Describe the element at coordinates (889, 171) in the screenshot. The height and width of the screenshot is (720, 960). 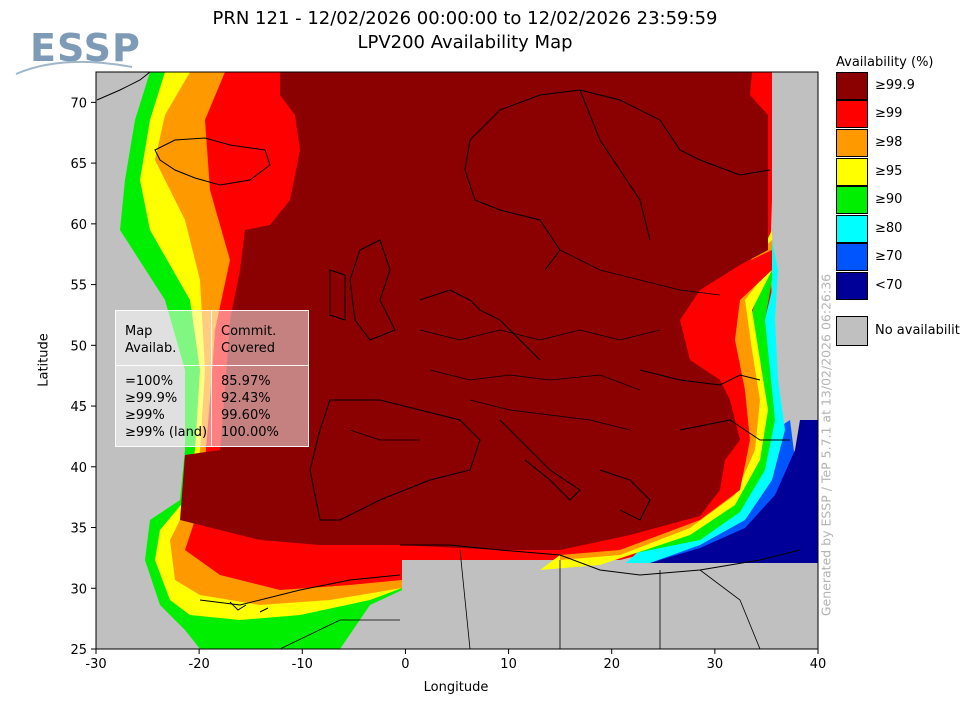
I see `legend-label: ≥95` at that location.